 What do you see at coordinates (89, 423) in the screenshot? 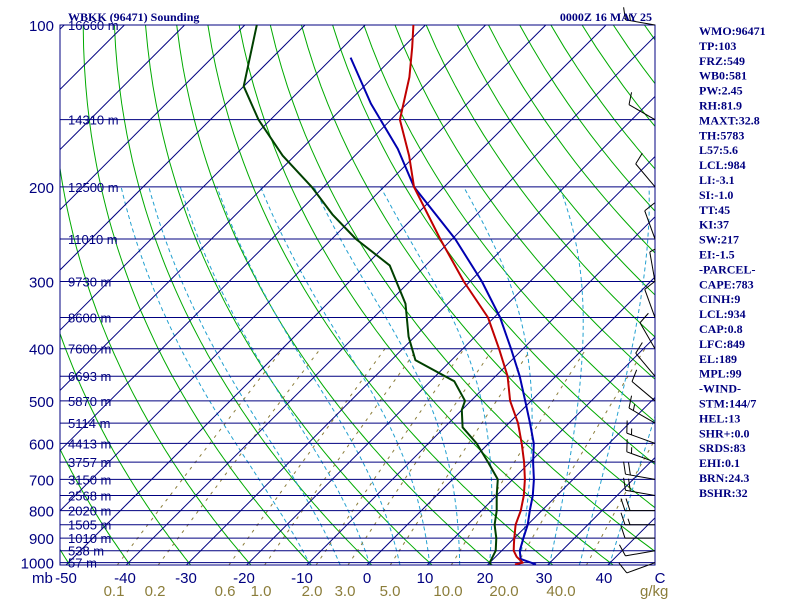
I see `height-label: 5114 m` at bounding box center [89, 423].